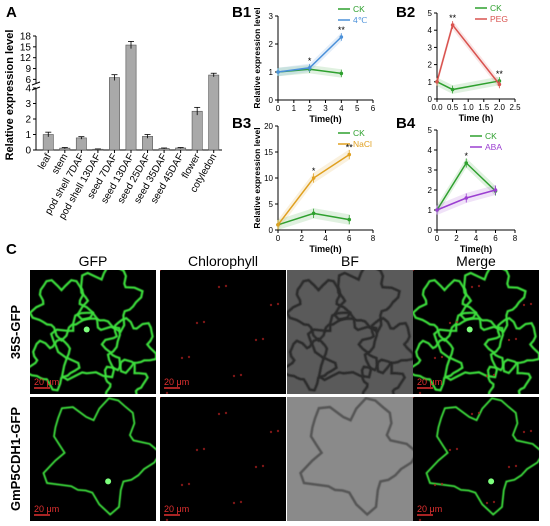  I want to click on y-tick-label: 5, so click(271, 204).